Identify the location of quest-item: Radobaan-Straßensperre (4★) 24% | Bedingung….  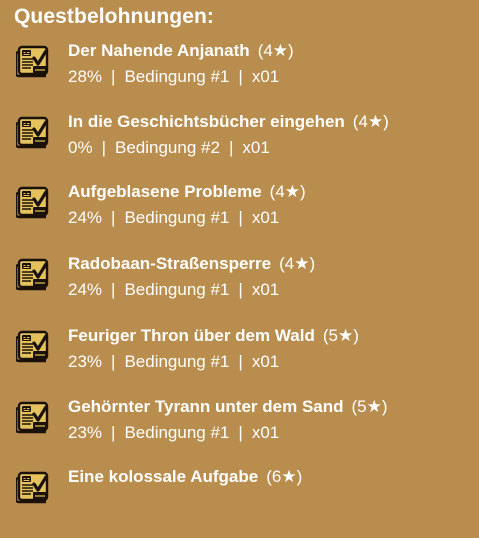
(239, 289).